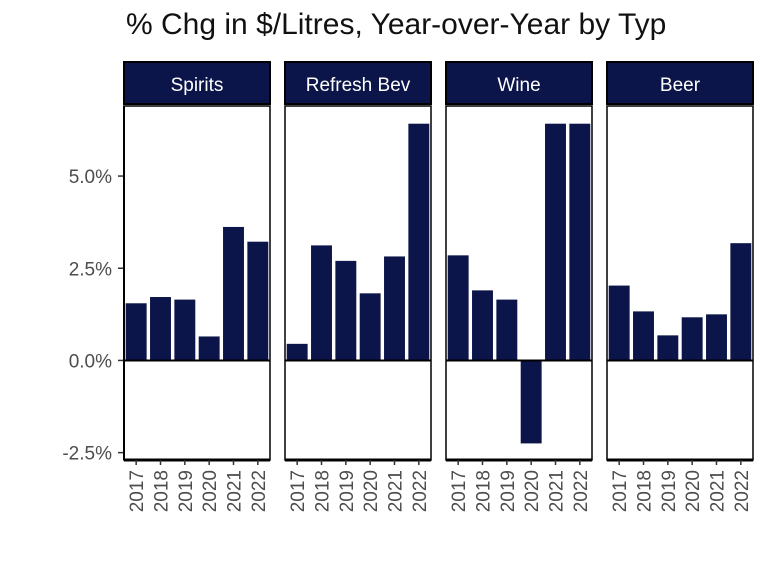 The height and width of the screenshot is (576, 768). I want to click on chart-title: % Chg in $/Litres, Year-over-Year by Typ, so click(396, 24).